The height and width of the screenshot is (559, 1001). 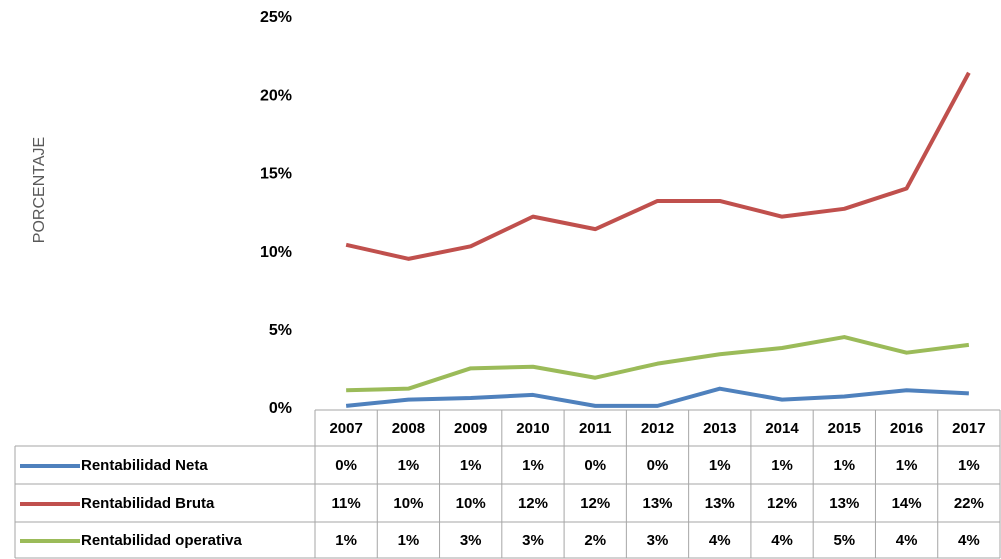 I want to click on x-tick-label: 2013, so click(x=719, y=428).